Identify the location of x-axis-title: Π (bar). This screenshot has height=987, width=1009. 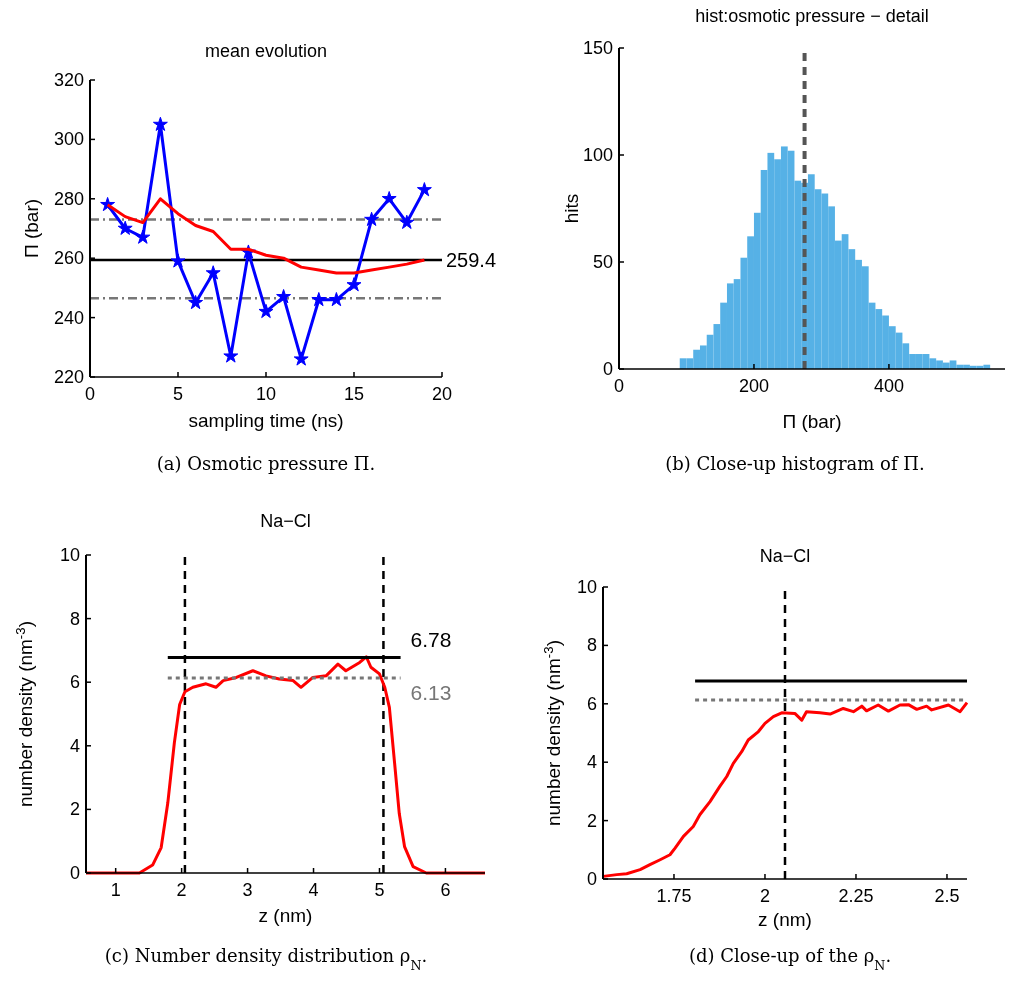
(812, 421).